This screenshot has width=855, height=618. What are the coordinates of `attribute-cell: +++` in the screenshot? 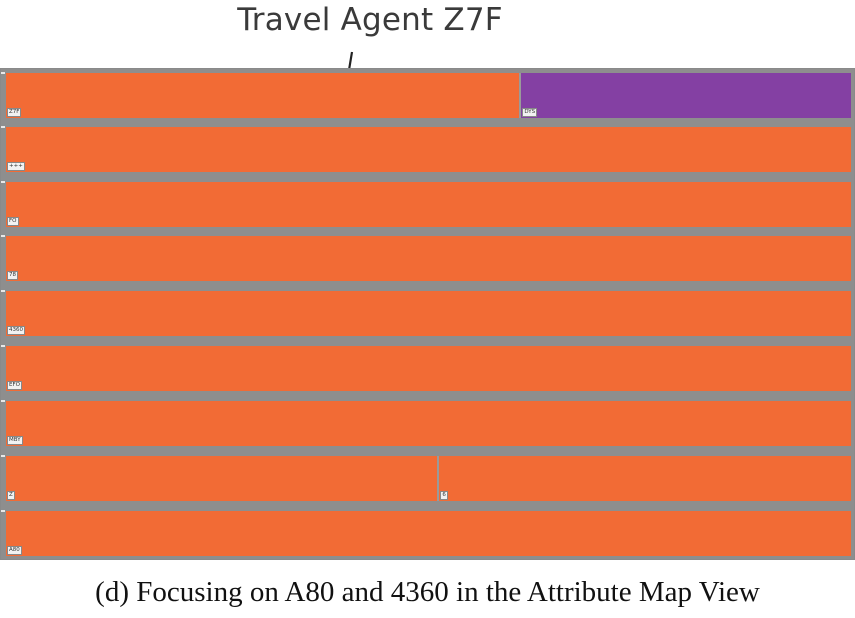 It's located at (428, 149).